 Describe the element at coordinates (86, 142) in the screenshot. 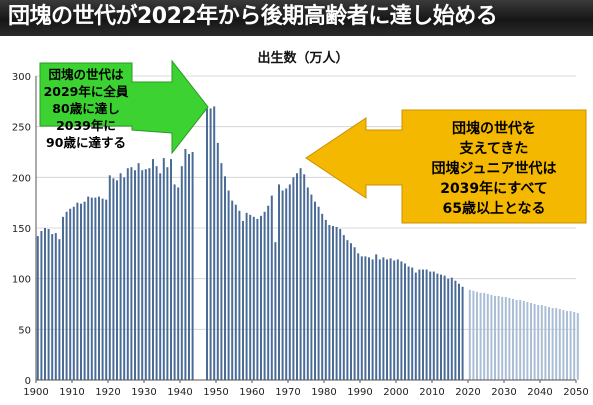

I see `green-callout-line: 90歳に達する` at that location.